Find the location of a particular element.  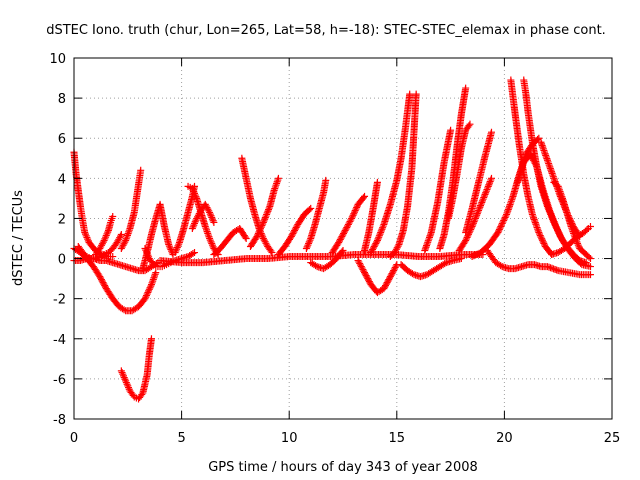

y-tick-label: -4 is located at coordinates (59, 340).